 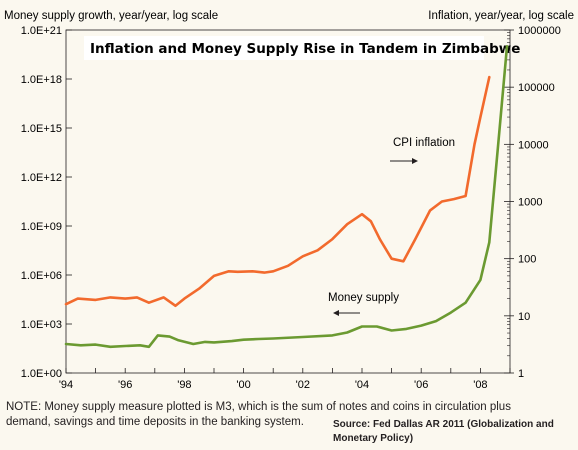 I want to click on title-box, so click(x=284, y=48).